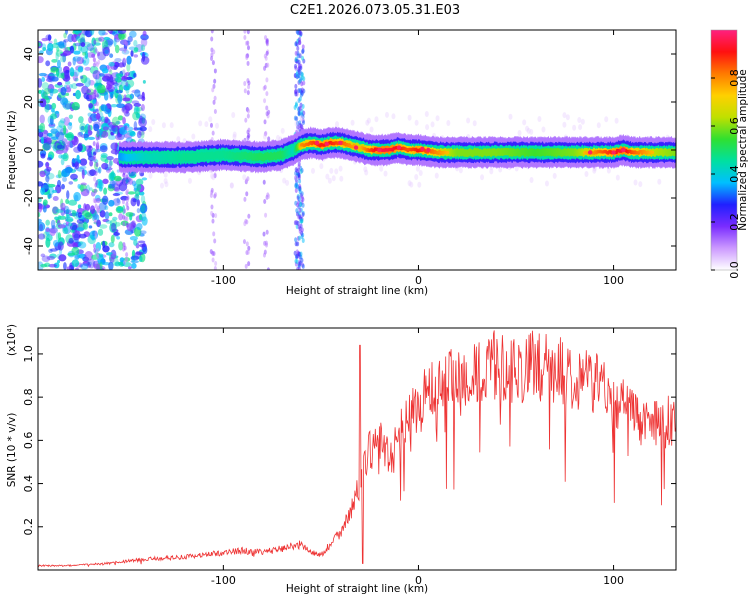 Image resolution: width=750 pixels, height=600 pixels. What do you see at coordinates (28, 354) in the screenshot?
I see `snr-y-tick-label: 1.0` at bounding box center [28, 354].